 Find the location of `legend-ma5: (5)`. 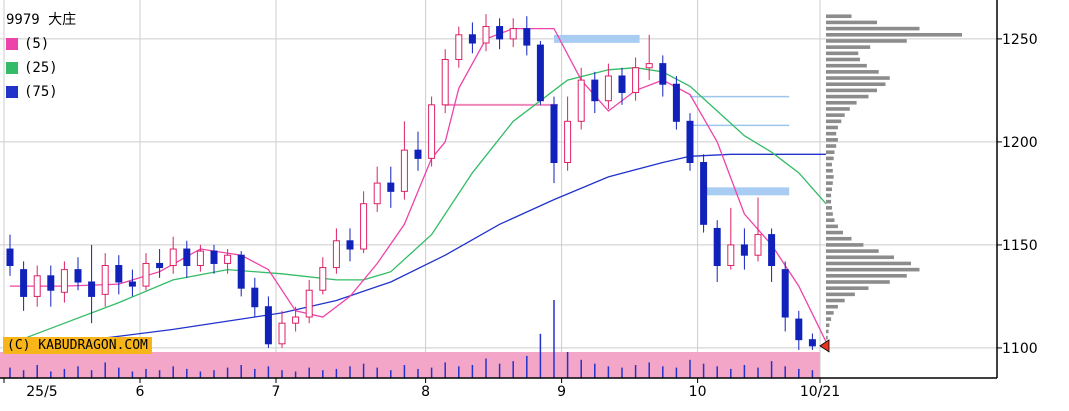

legend-ma5: (5) is located at coordinates (41, 44).